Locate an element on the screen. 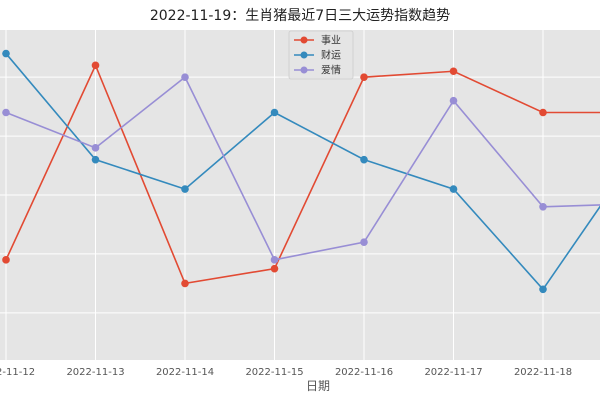  legend-label: 爱情 is located at coordinates (331, 70).